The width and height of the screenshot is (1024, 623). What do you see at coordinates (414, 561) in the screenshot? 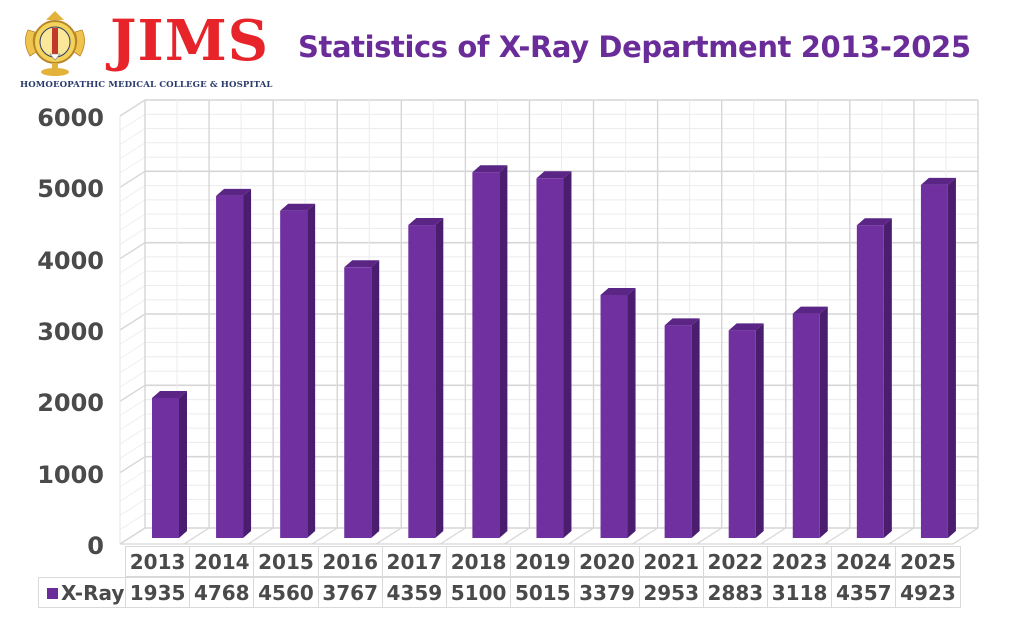
I see `table-header-year: 2017` at bounding box center [414, 561].